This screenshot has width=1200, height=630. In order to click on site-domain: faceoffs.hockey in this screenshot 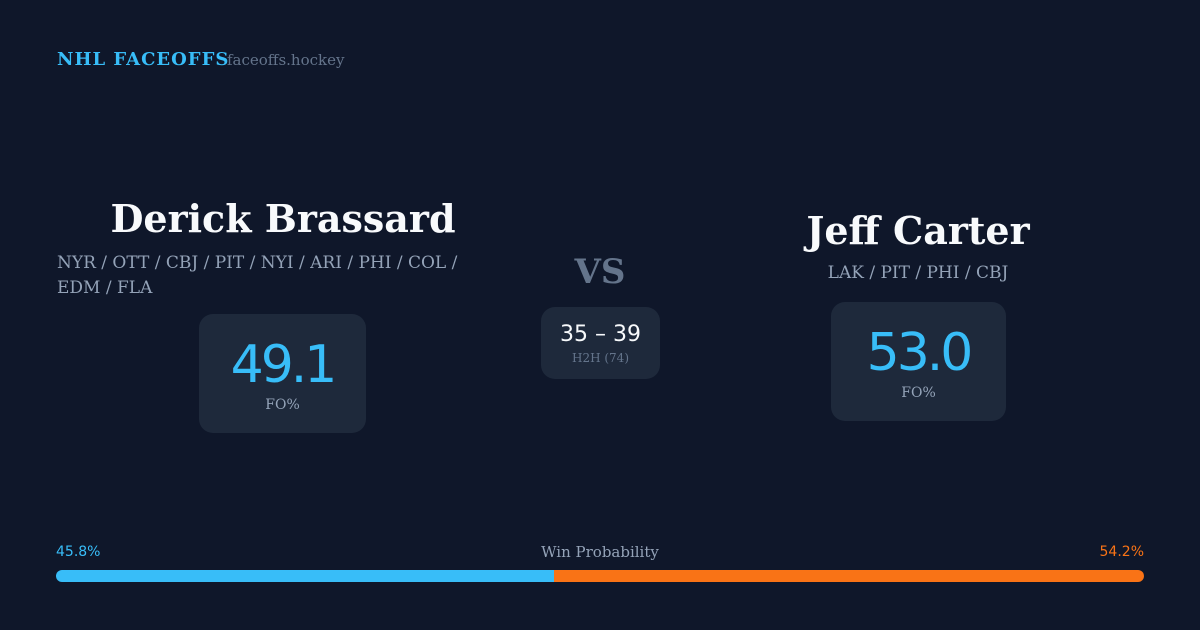, I will do `click(286, 60)`.